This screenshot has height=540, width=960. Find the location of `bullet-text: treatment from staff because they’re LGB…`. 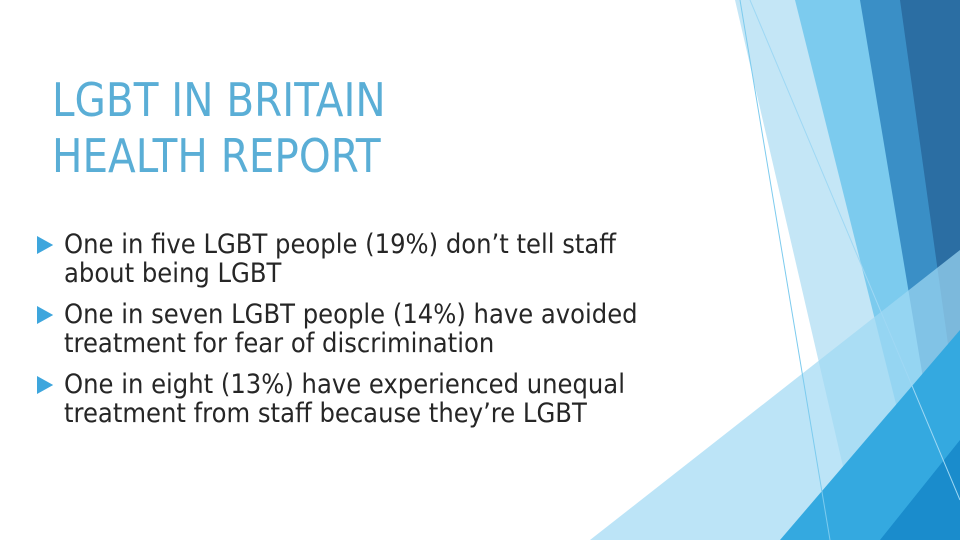

bullet-text: treatment from staff because they’re LGB… is located at coordinates (325, 413).